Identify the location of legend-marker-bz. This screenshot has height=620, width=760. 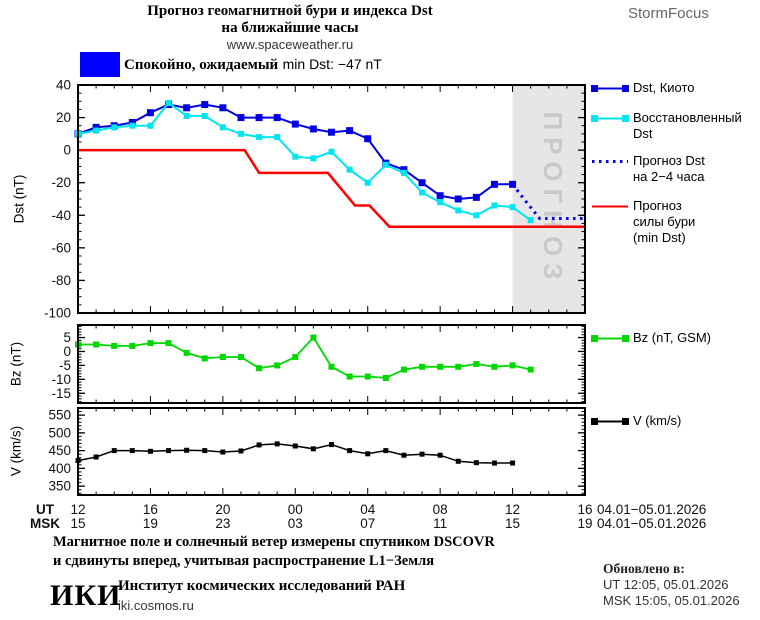
(610, 338).